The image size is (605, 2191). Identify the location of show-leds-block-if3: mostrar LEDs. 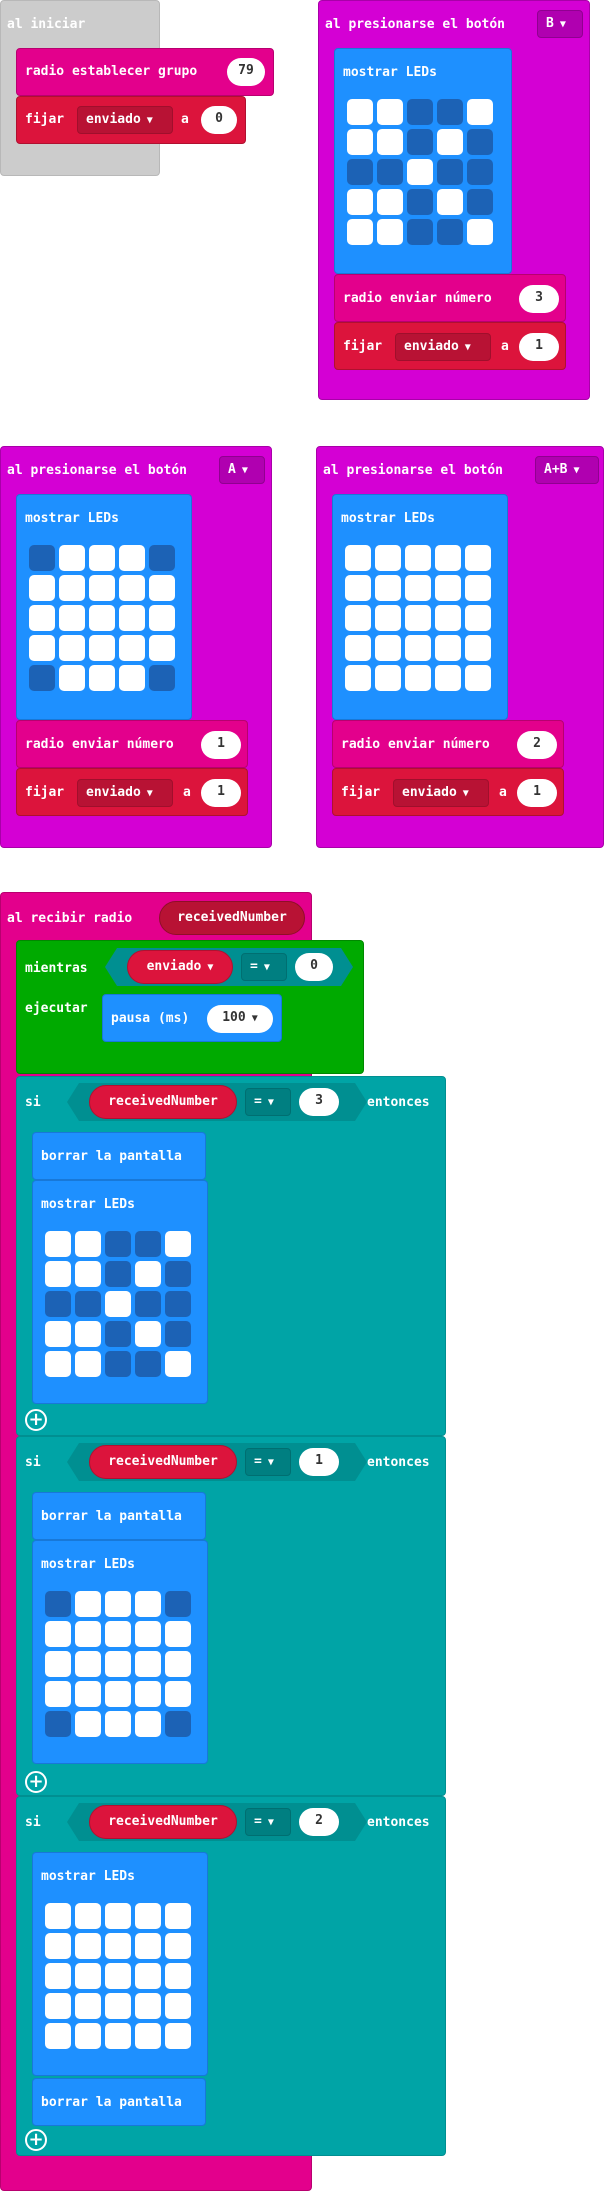
(120, 1964).